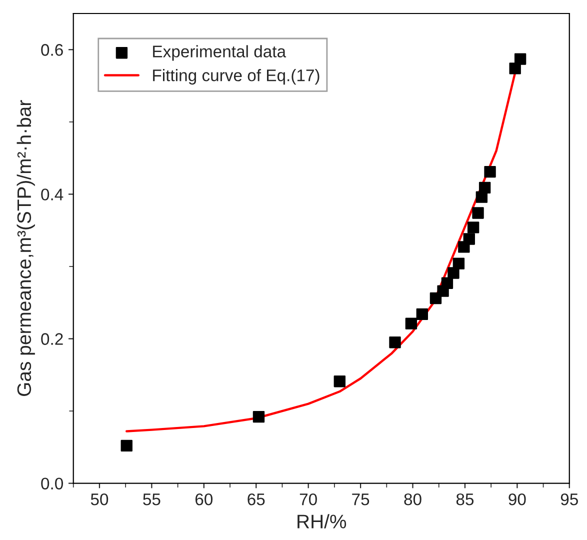  What do you see at coordinates (52, 194) in the screenshot?
I see `y-tick-label: 0.4` at bounding box center [52, 194].